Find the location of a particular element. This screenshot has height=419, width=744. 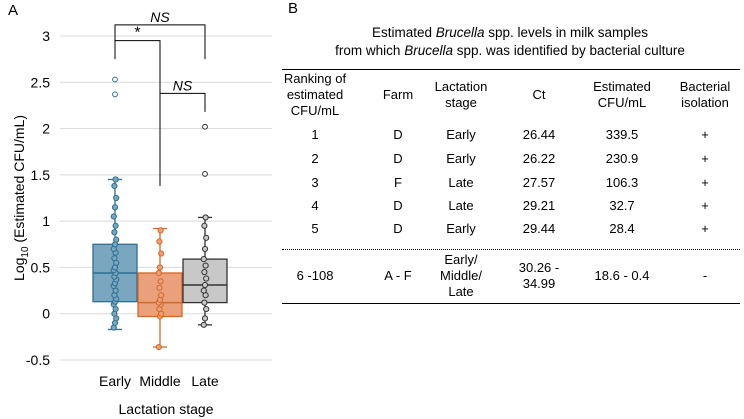

x-axis-label: Lactation stage is located at coordinates (166, 409).